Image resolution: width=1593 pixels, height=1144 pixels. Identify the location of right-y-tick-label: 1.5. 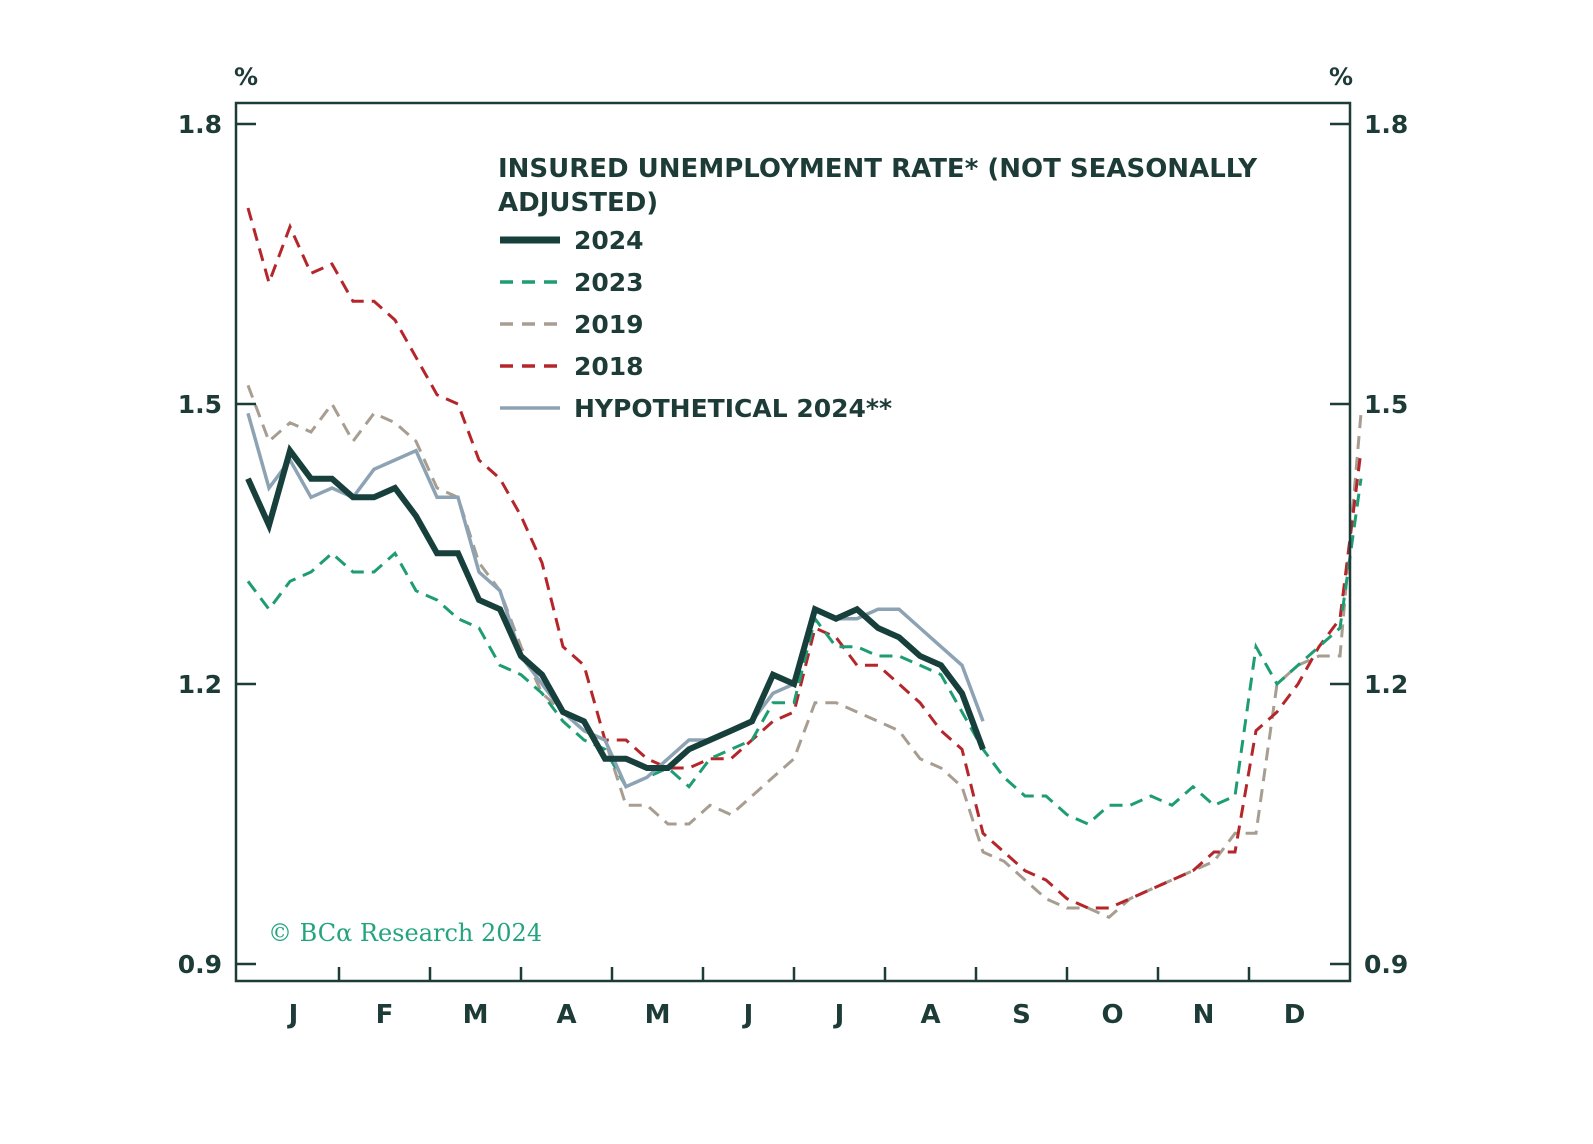
(1386, 404).